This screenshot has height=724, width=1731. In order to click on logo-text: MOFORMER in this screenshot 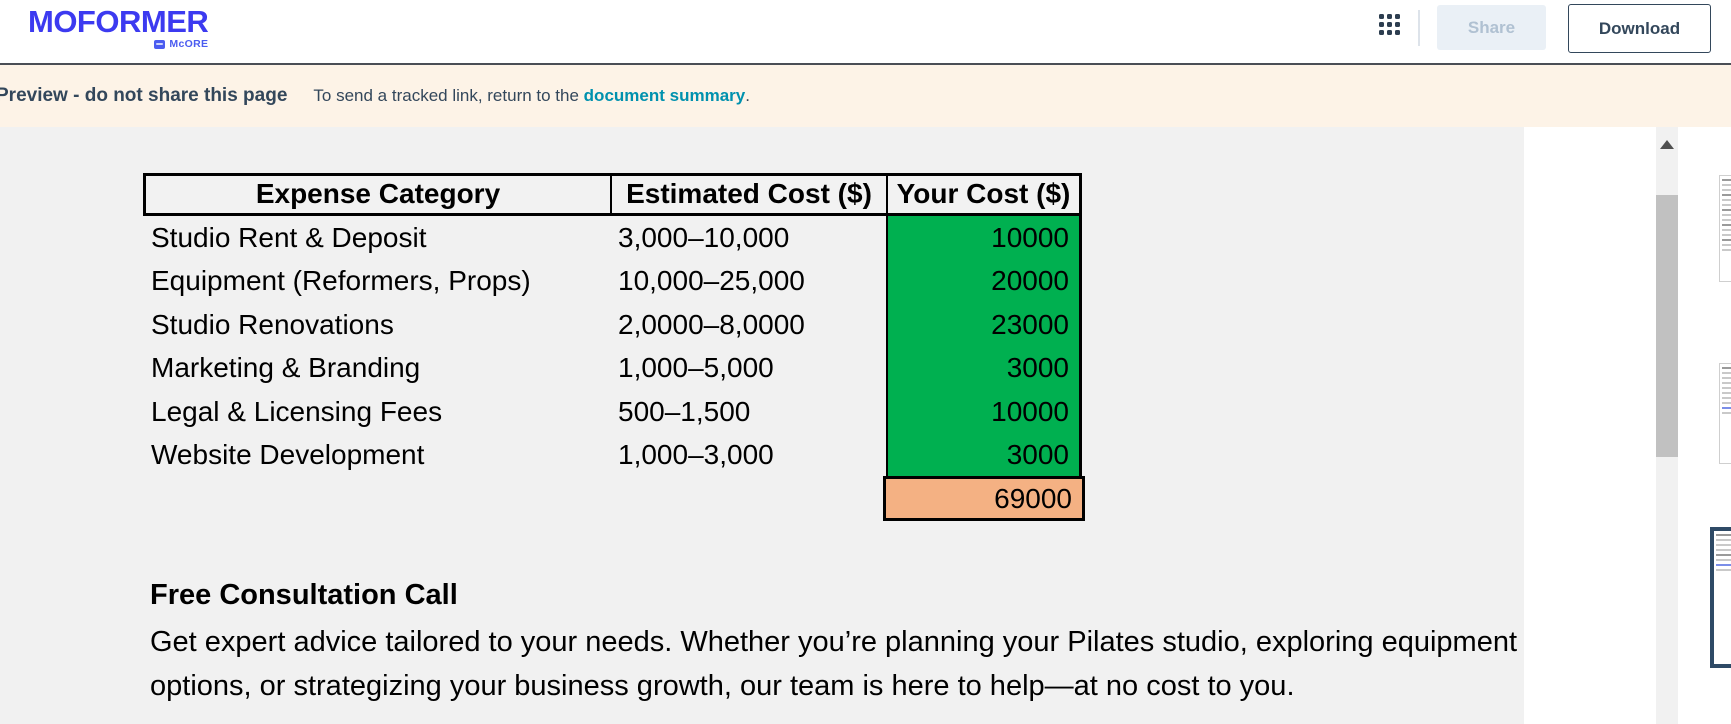, I will do `click(118, 21)`.